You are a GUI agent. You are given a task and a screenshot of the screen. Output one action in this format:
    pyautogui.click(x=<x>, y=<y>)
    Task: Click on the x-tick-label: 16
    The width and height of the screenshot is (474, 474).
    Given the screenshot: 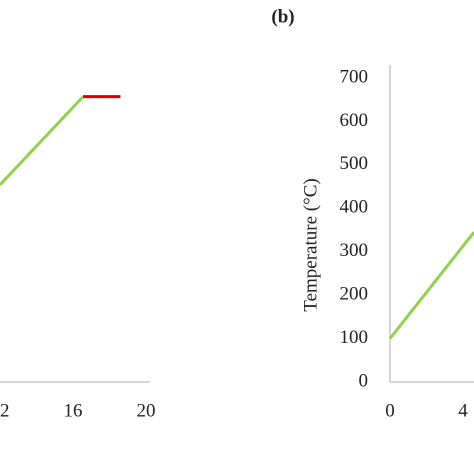 What is the action you would take?
    pyautogui.click(x=73, y=410)
    